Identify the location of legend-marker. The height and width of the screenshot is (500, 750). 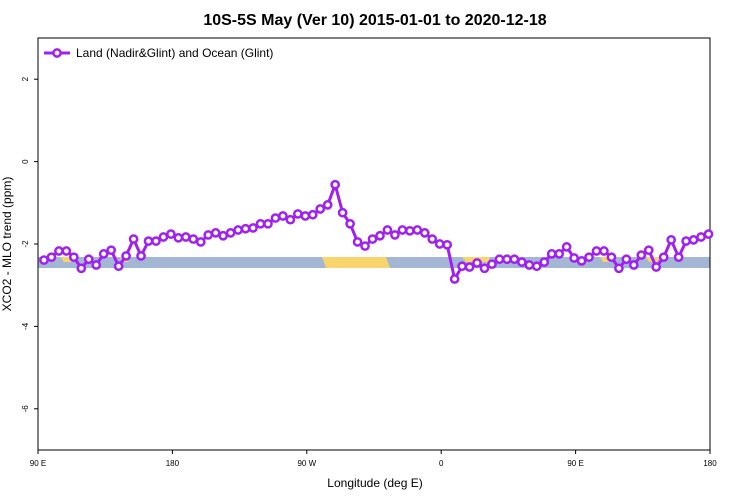
(57, 53).